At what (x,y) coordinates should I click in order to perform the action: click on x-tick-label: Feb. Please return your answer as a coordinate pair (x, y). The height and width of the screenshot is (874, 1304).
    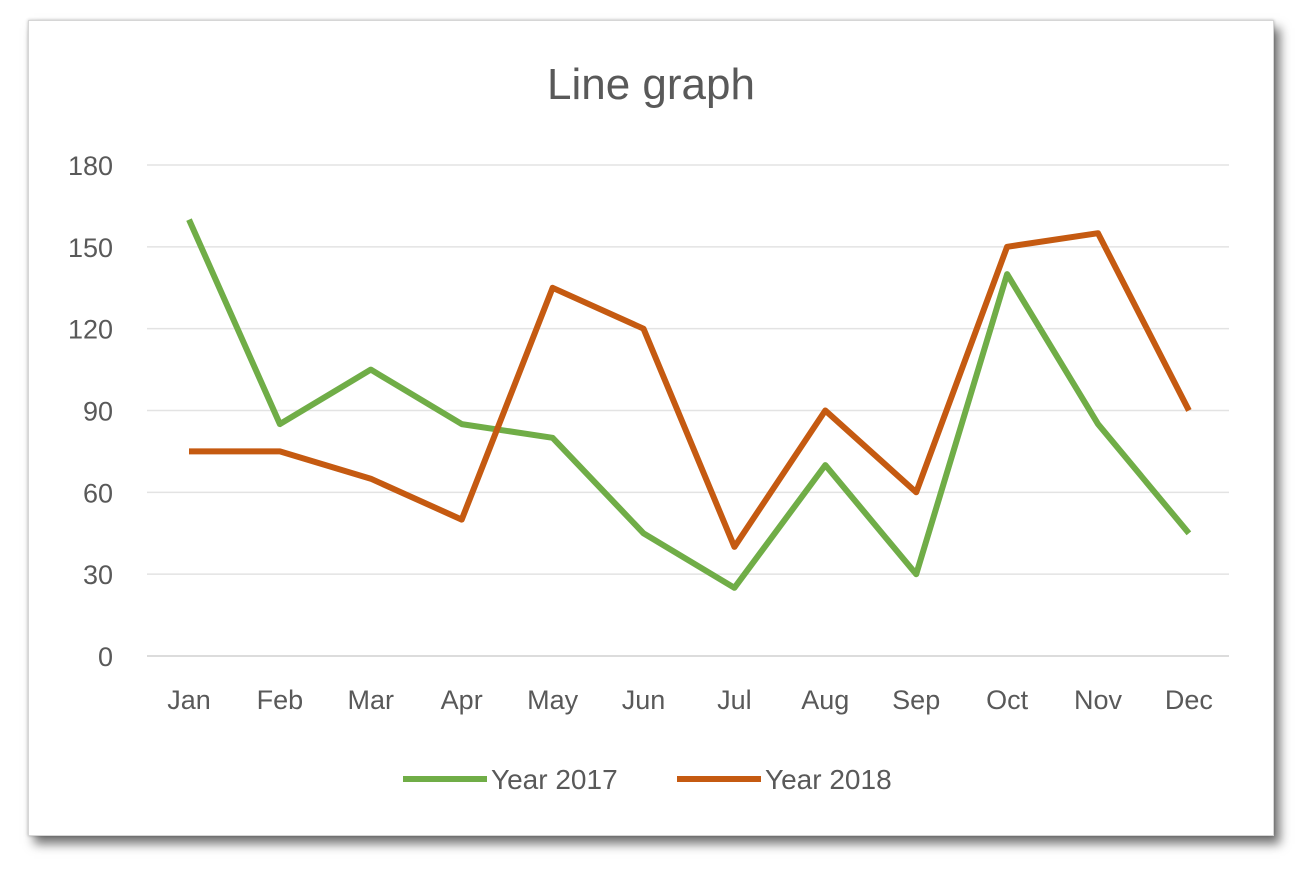
    Looking at the image, I should click on (280, 700).